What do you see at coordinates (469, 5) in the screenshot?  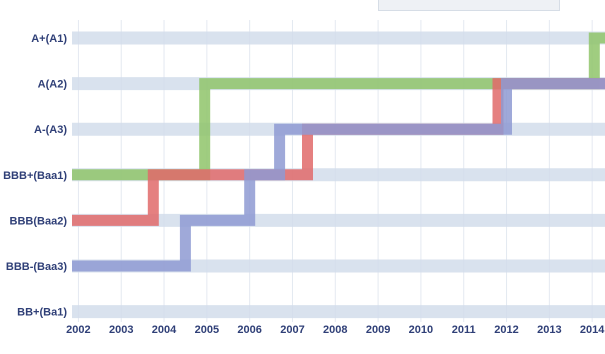 I see `top-label-box` at bounding box center [469, 5].